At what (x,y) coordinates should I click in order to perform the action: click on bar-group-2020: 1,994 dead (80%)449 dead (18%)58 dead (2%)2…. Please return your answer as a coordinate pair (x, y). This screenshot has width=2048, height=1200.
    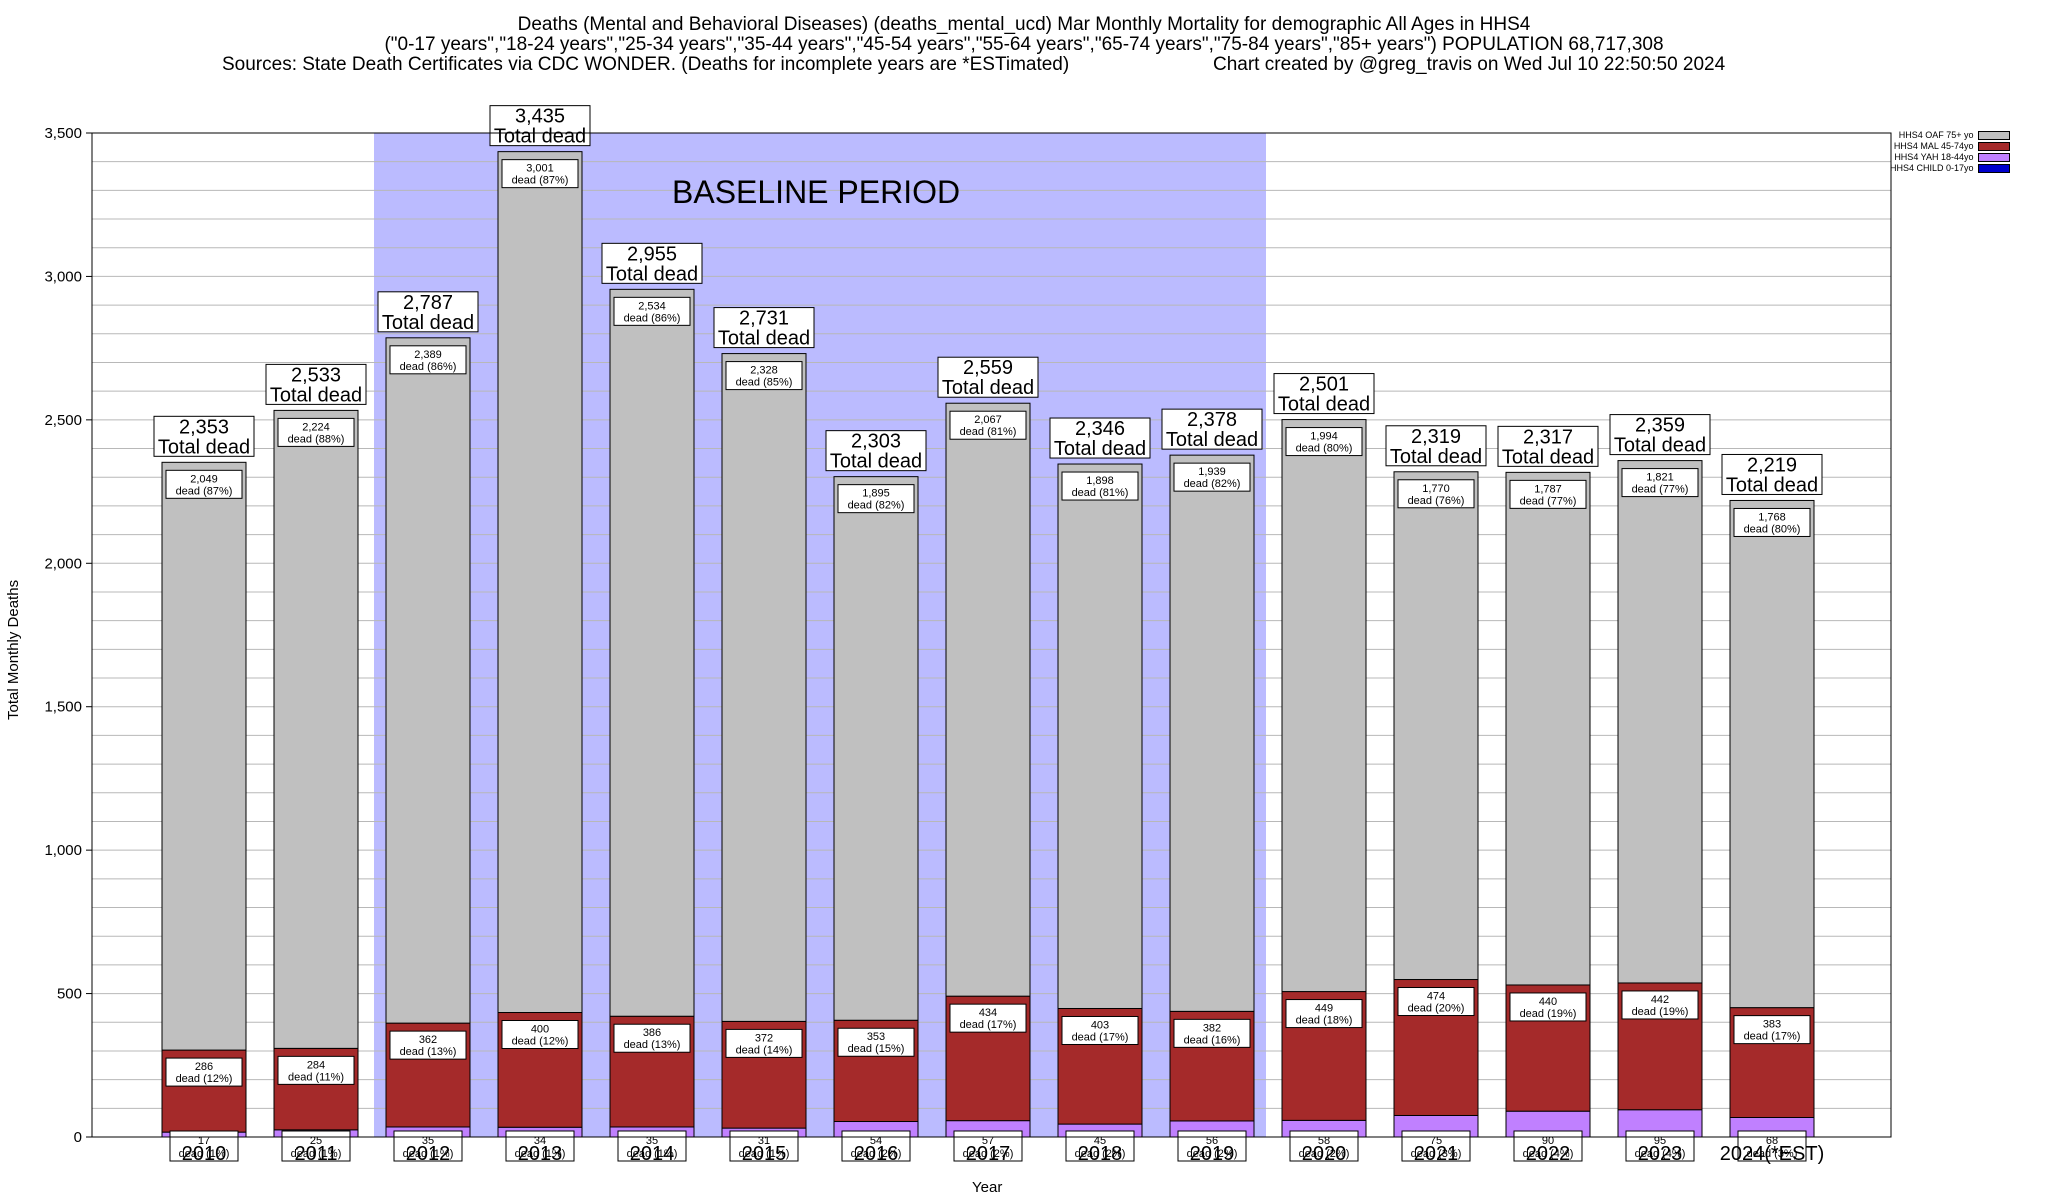
    Looking at the image, I should click on (1324, 767).